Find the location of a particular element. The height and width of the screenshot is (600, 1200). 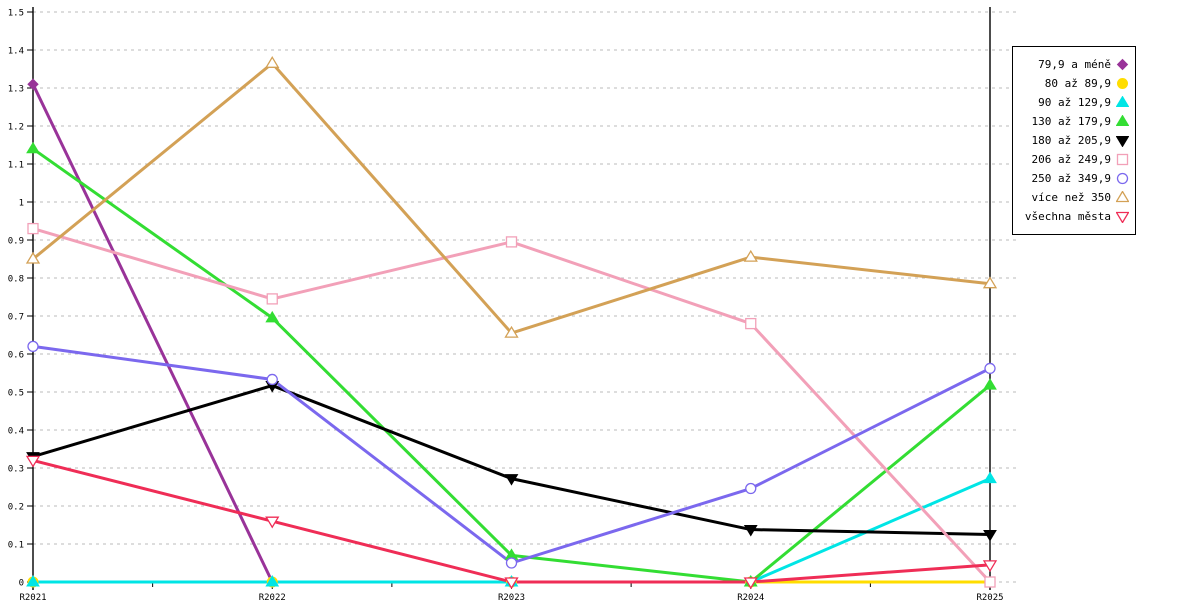

legend-item: 80 až 89,9 is located at coordinates (1074, 83).